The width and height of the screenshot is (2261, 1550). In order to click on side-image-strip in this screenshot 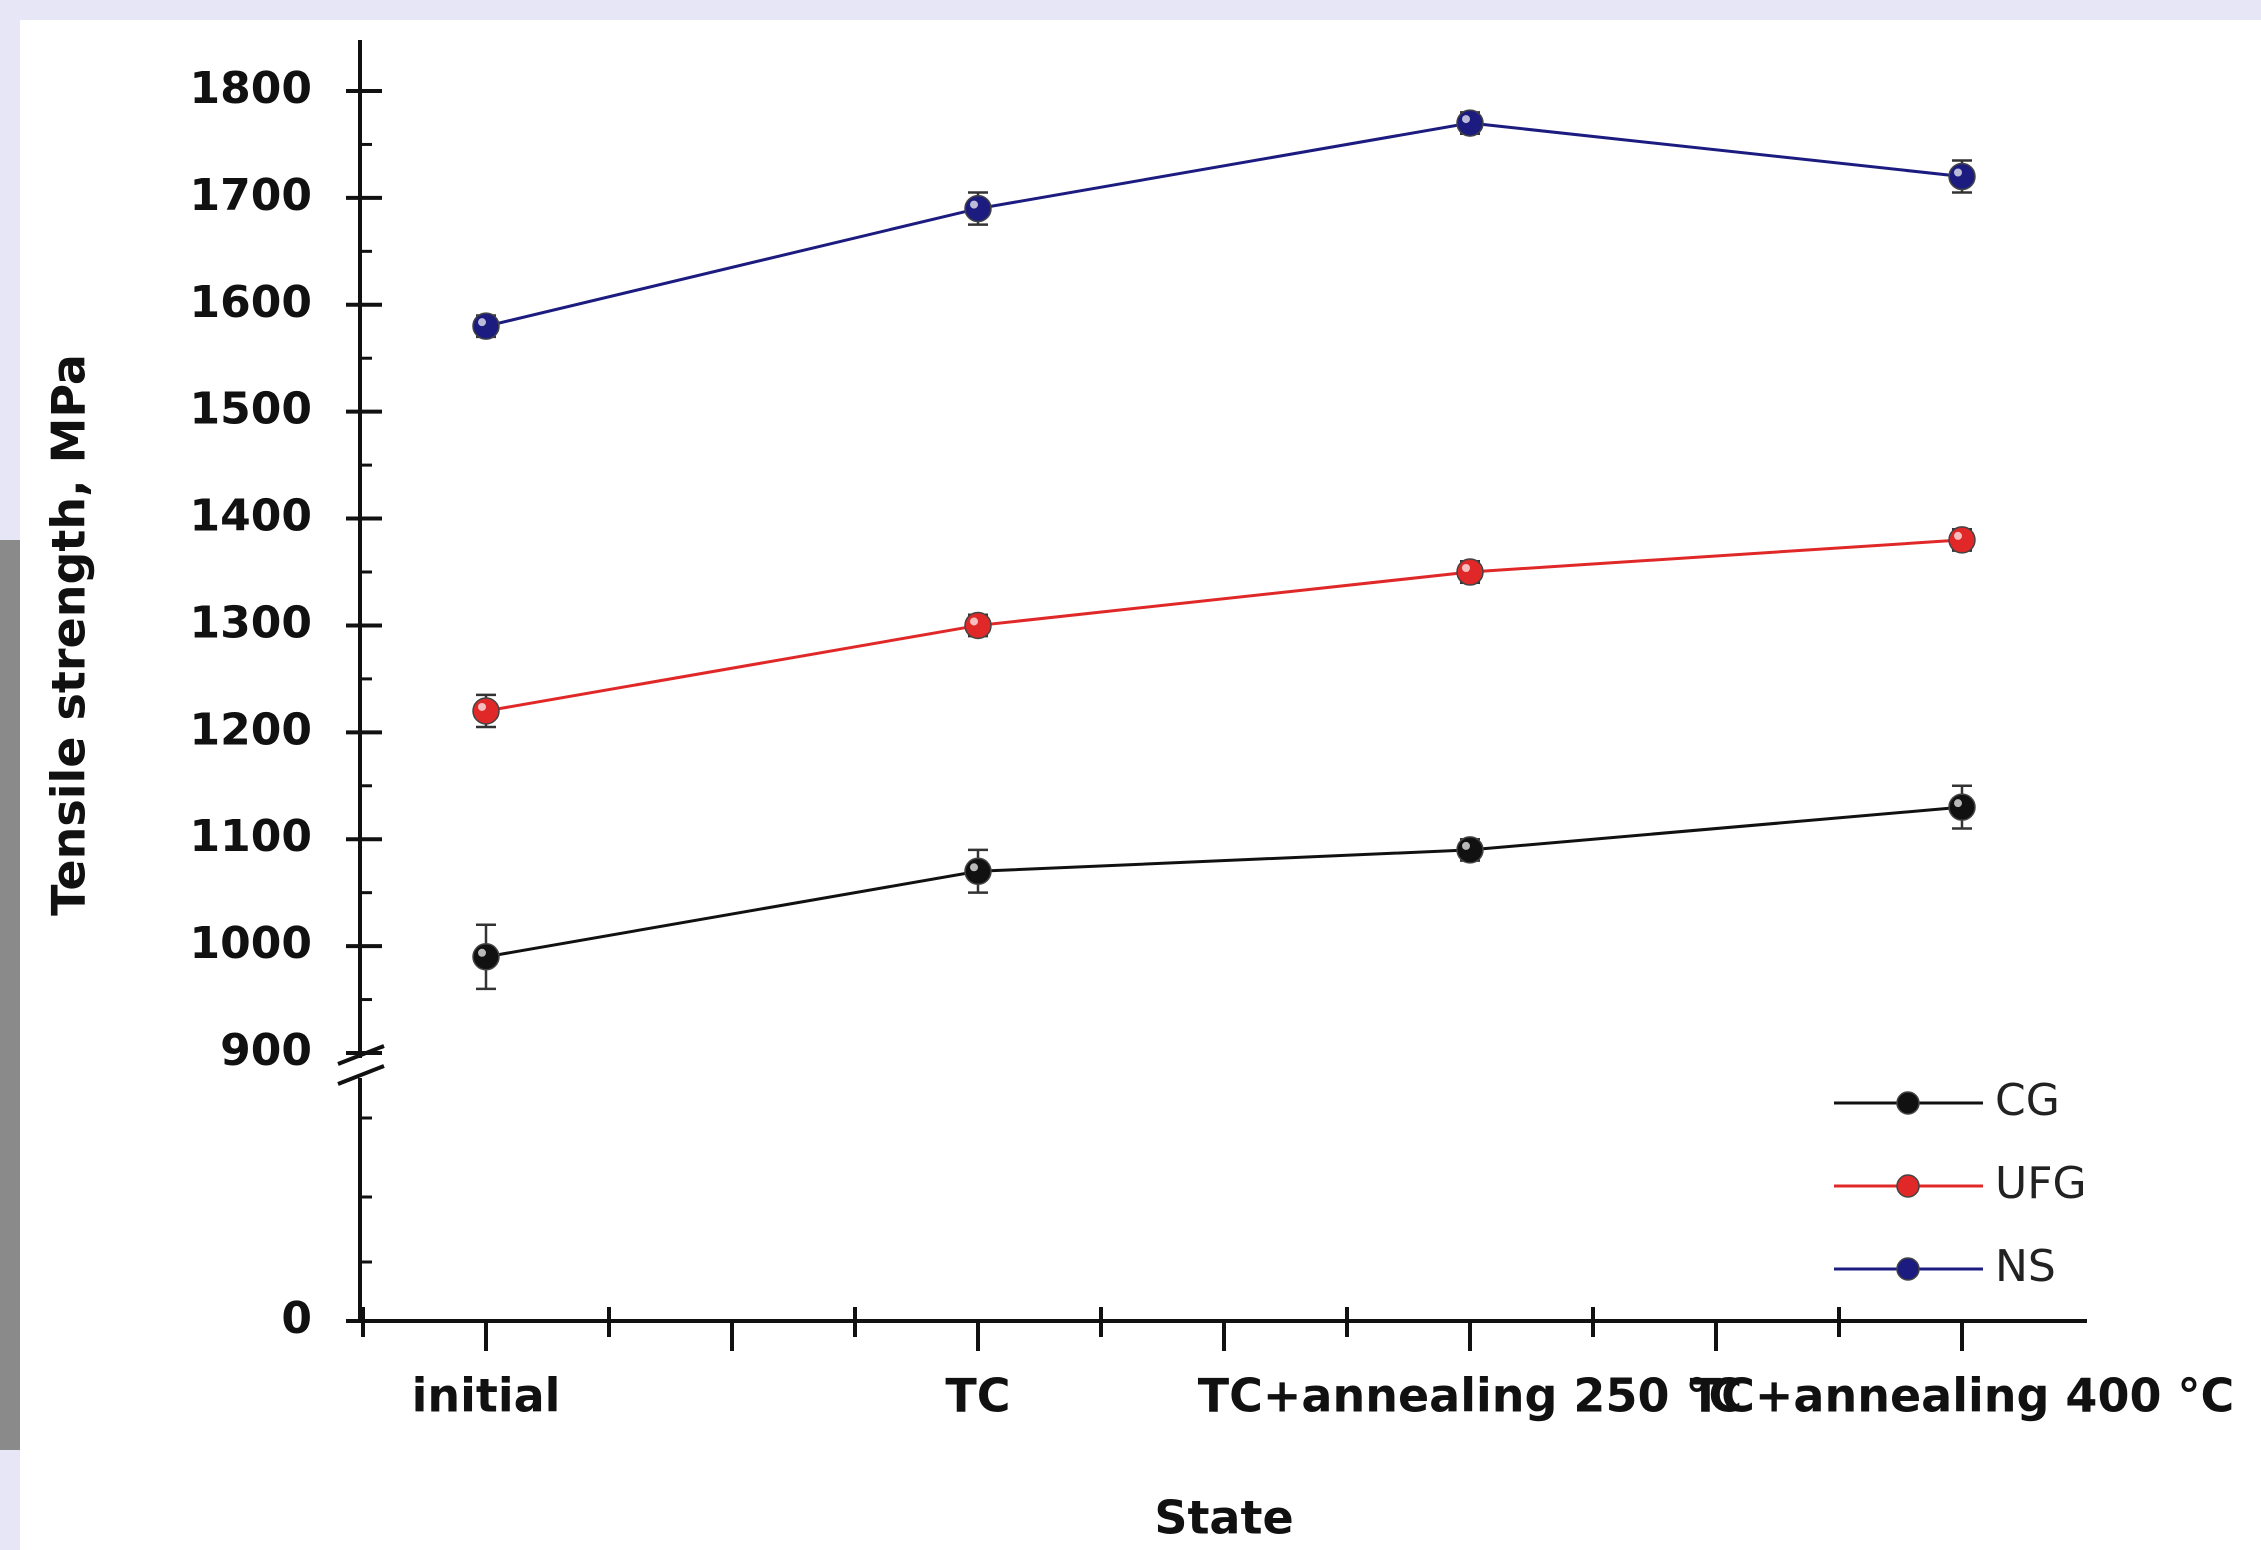, I will do `click(10, 995)`.